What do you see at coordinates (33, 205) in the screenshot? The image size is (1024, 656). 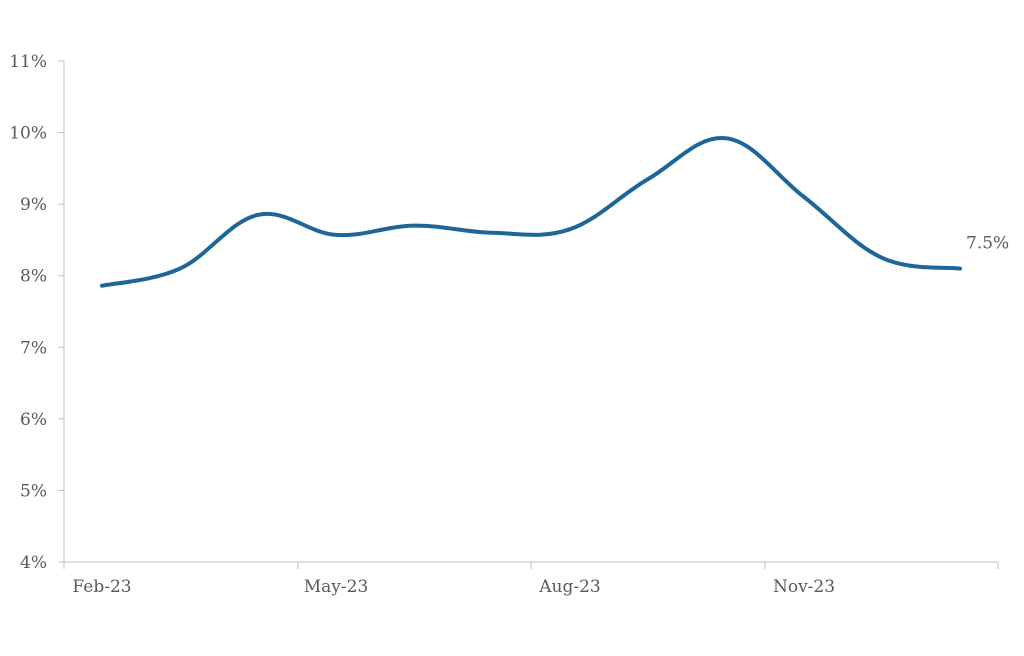 I see `y-tick-label: 9%` at bounding box center [33, 205].